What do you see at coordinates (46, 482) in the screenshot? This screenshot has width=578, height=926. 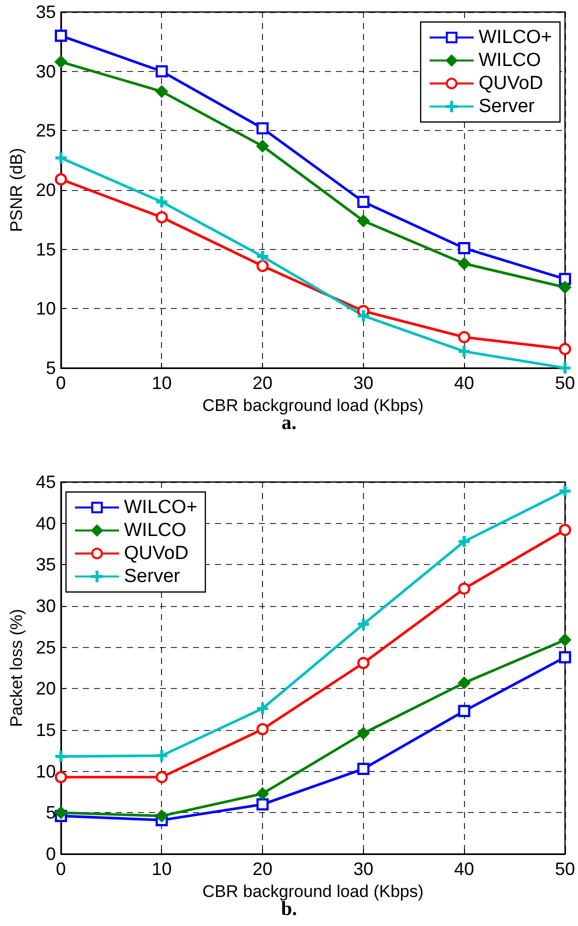 I see `y-tick-label: 45` at bounding box center [46, 482].